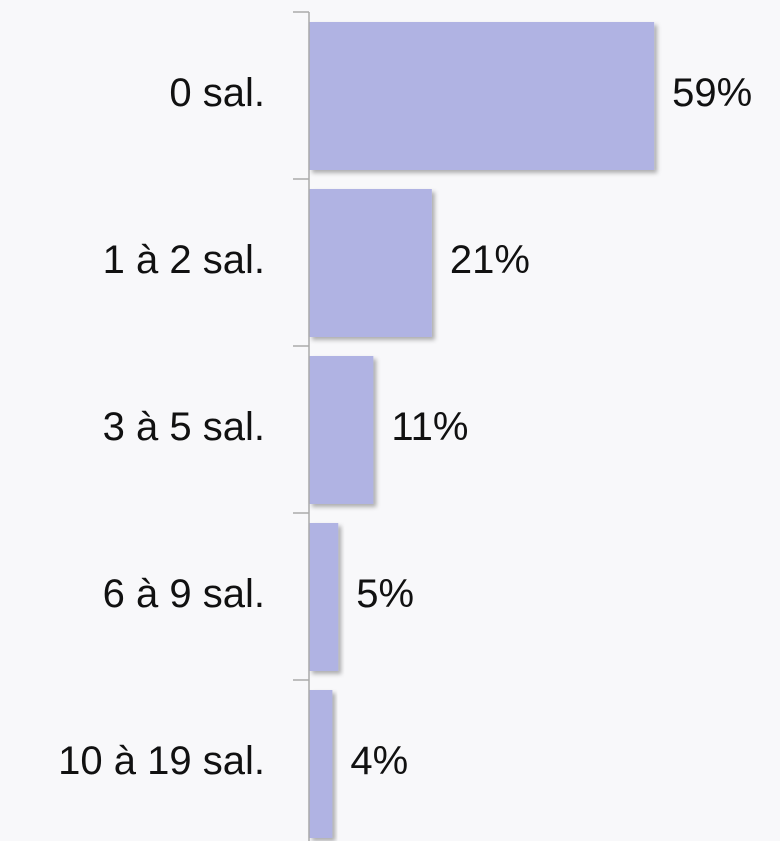 This screenshot has width=780, height=841. What do you see at coordinates (385, 594) in the screenshot?
I see `value-label: 5%` at bounding box center [385, 594].